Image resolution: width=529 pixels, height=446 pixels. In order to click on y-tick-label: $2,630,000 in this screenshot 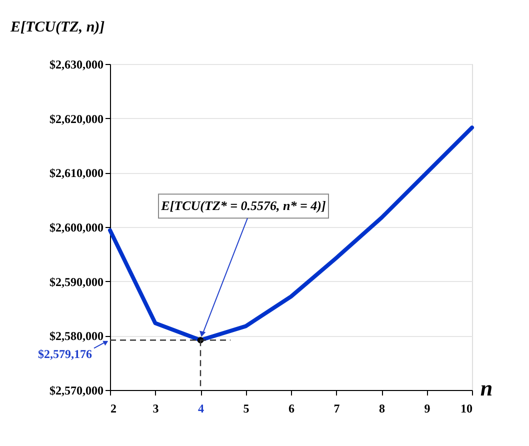, I will do `click(77, 65)`.